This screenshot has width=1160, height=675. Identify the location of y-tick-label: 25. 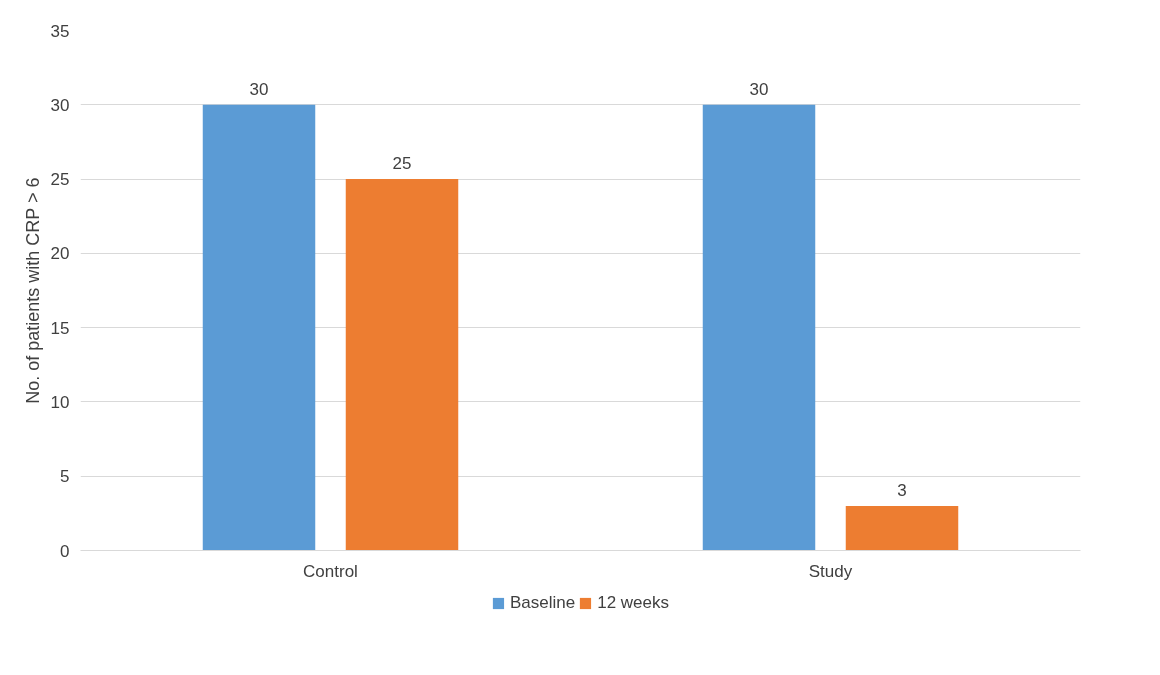
(60, 180).